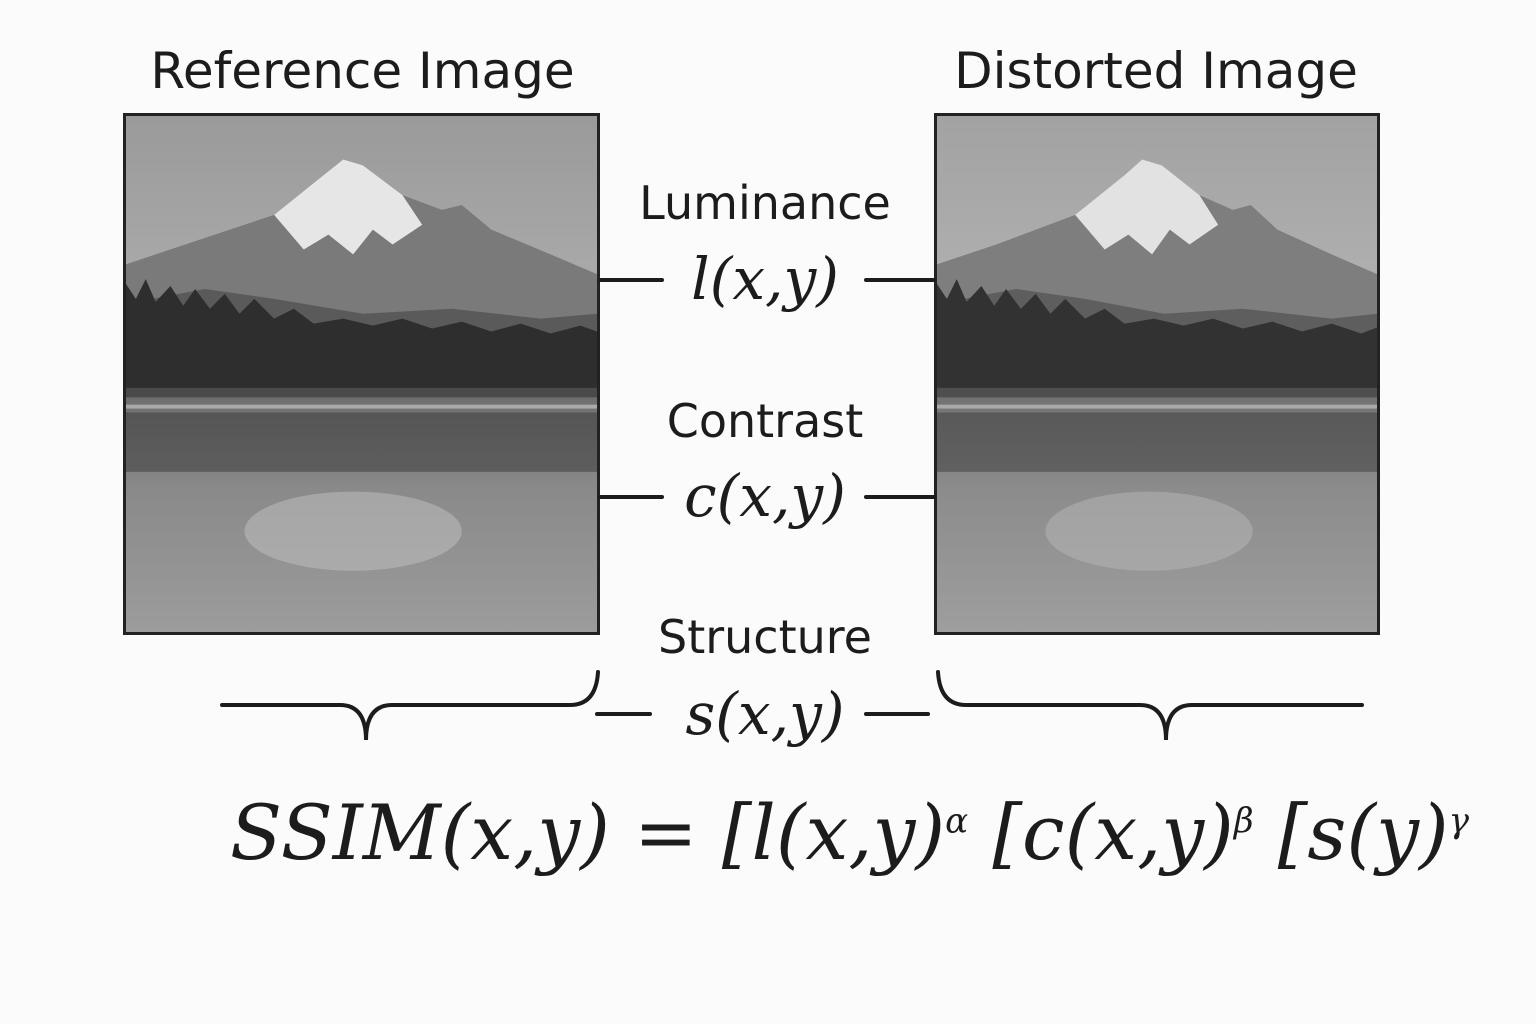 The width and height of the screenshot is (1536, 1024). I want to click on contrast-function: c(x,y), so click(765, 496).